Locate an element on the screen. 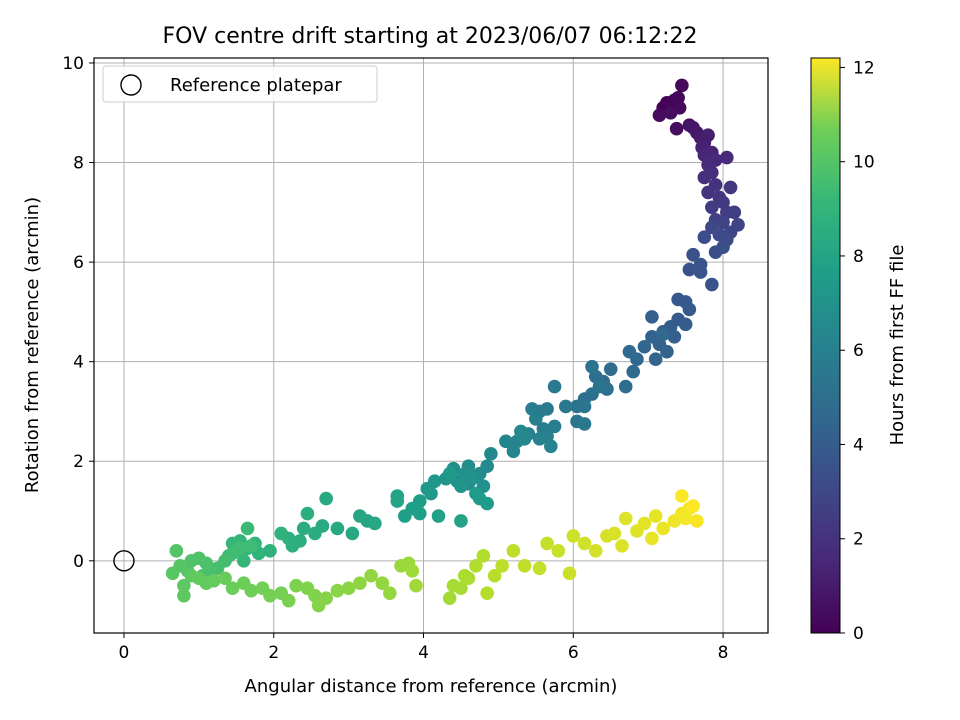 The image size is (960, 720). legend-box is located at coordinates (240, 84).